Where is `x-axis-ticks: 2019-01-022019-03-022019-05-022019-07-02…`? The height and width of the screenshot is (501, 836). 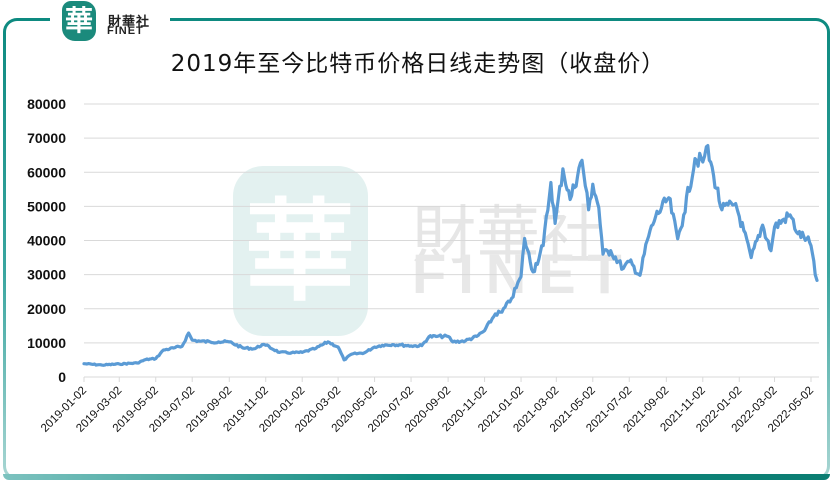 x-axis-ticks: 2019-01-022019-03-022019-05-022019-07-02… is located at coordinates (427, 410).